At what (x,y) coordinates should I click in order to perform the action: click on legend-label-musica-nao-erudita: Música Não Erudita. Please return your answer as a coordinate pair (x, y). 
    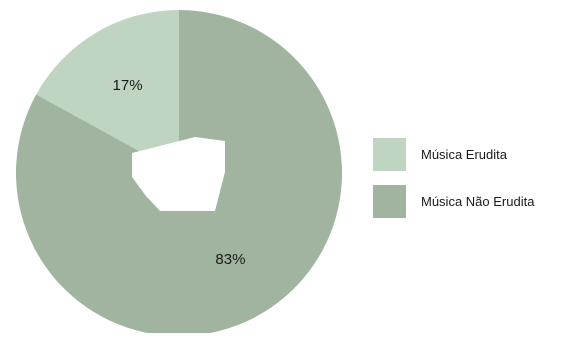
    Looking at the image, I should click on (478, 201).